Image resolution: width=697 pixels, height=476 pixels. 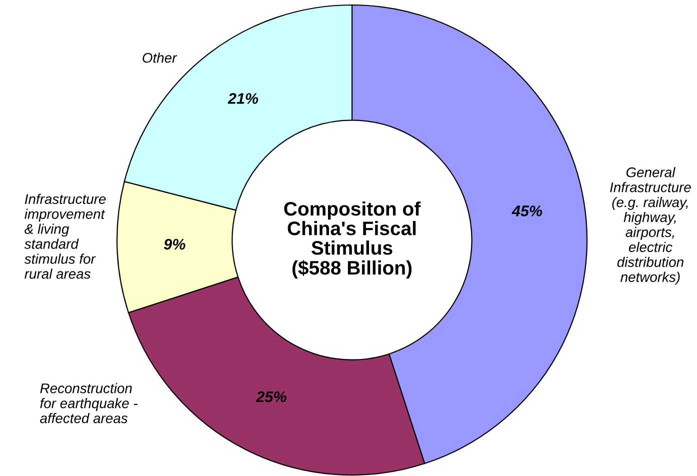 I want to click on data-label: 21%, so click(x=243, y=98).